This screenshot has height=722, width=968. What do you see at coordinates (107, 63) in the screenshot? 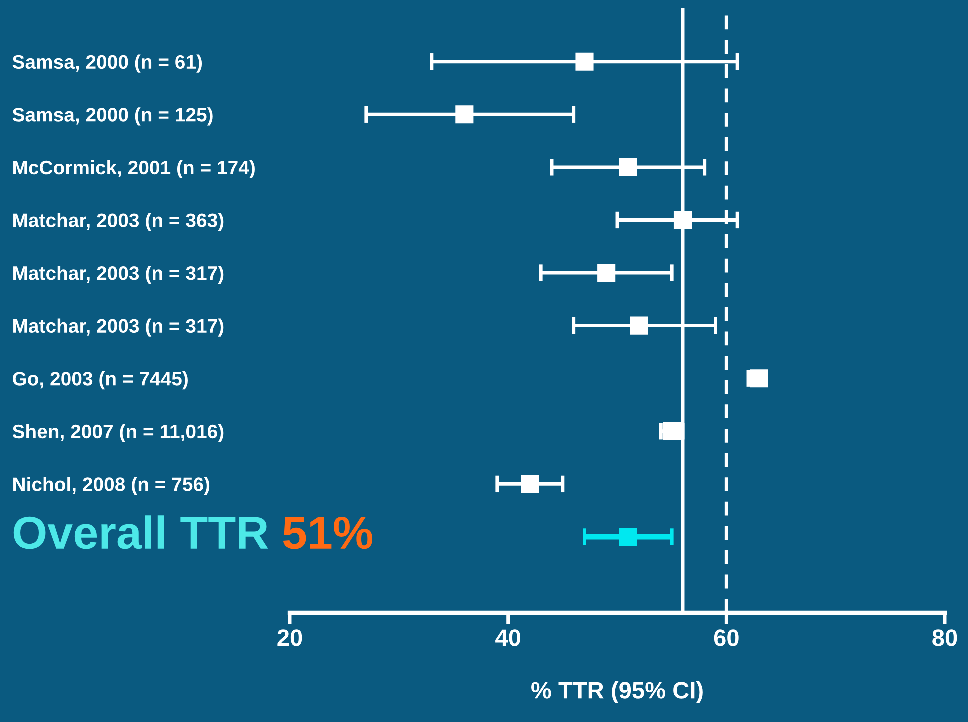
I see `y-tick-label: Samsa, 2000 (n = 61)` at bounding box center [107, 63].